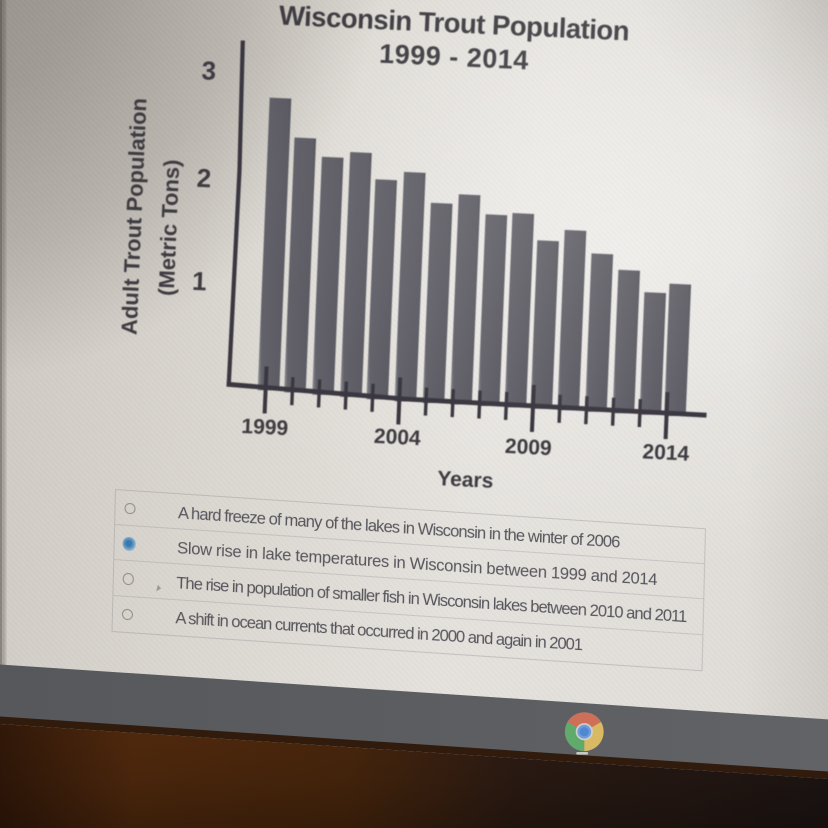  Describe the element at coordinates (397, 437) in the screenshot. I see `svg-text: 2004` at that location.